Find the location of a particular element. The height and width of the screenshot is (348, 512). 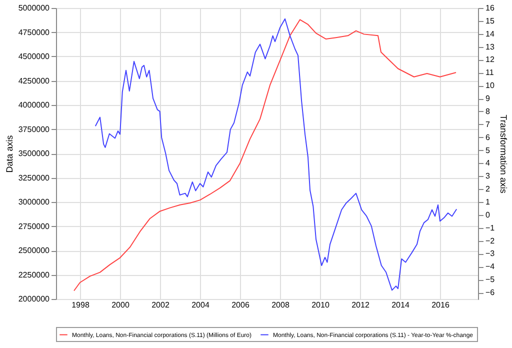

y-axis-title: Data axis is located at coordinates (9, 153).